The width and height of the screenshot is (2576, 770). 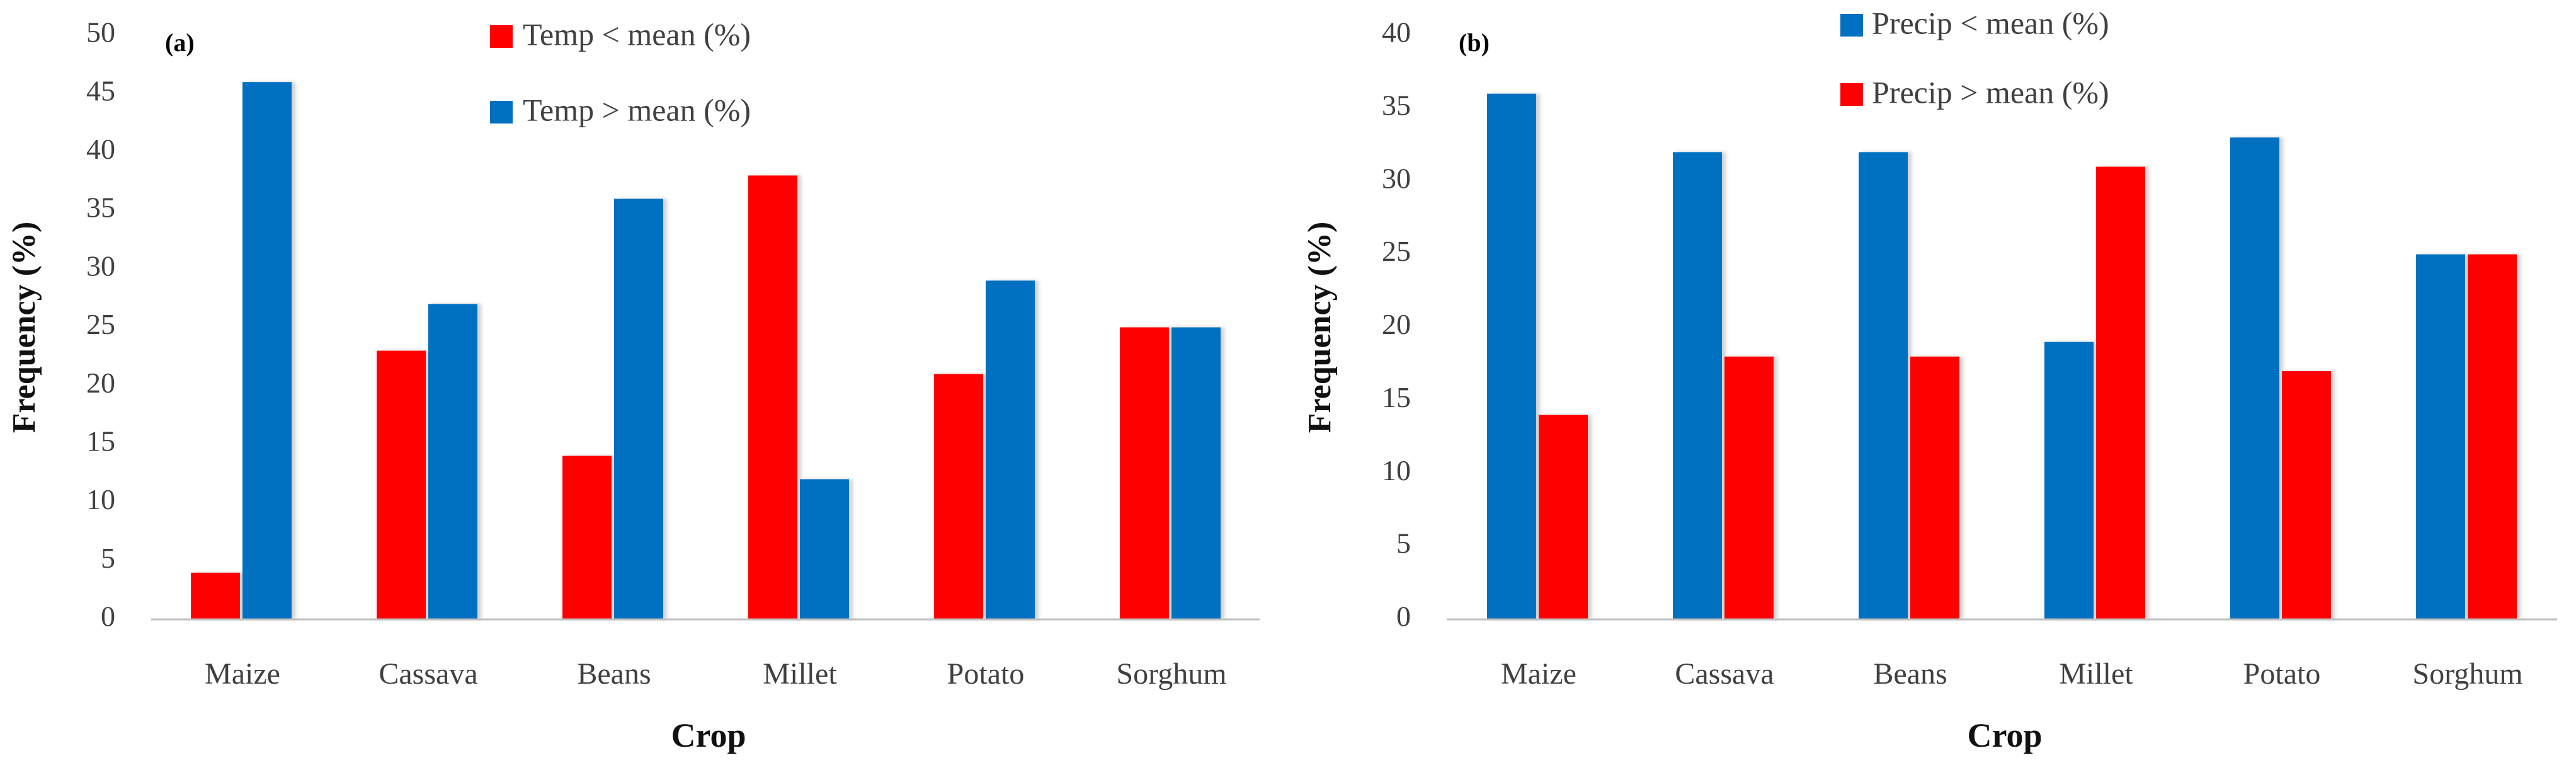 I want to click on legend-label: Precip < mean (%), so click(x=1990, y=22).